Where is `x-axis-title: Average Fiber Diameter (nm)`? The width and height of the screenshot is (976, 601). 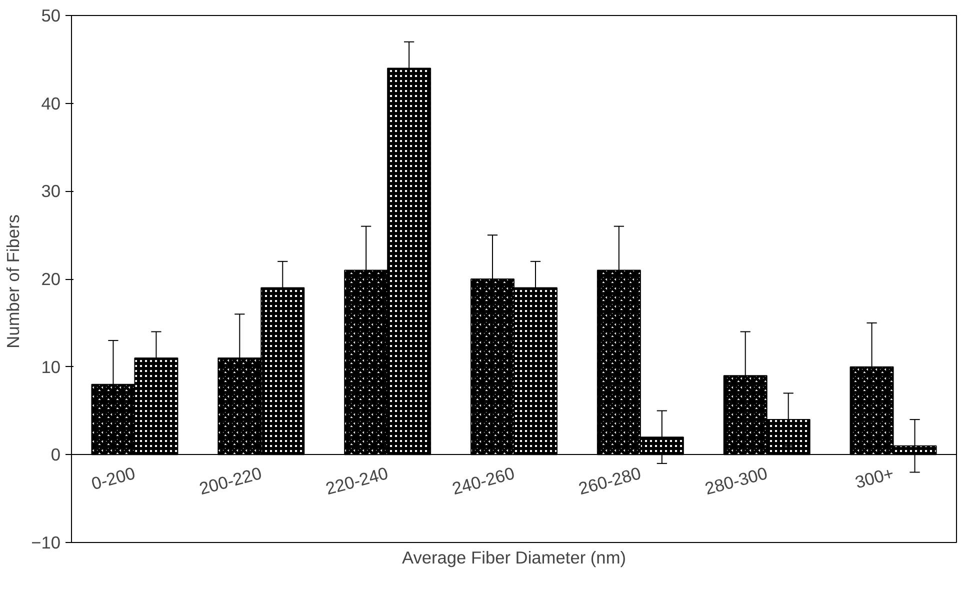 x-axis-title: Average Fiber Diameter (nm) is located at coordinates (514, 558).